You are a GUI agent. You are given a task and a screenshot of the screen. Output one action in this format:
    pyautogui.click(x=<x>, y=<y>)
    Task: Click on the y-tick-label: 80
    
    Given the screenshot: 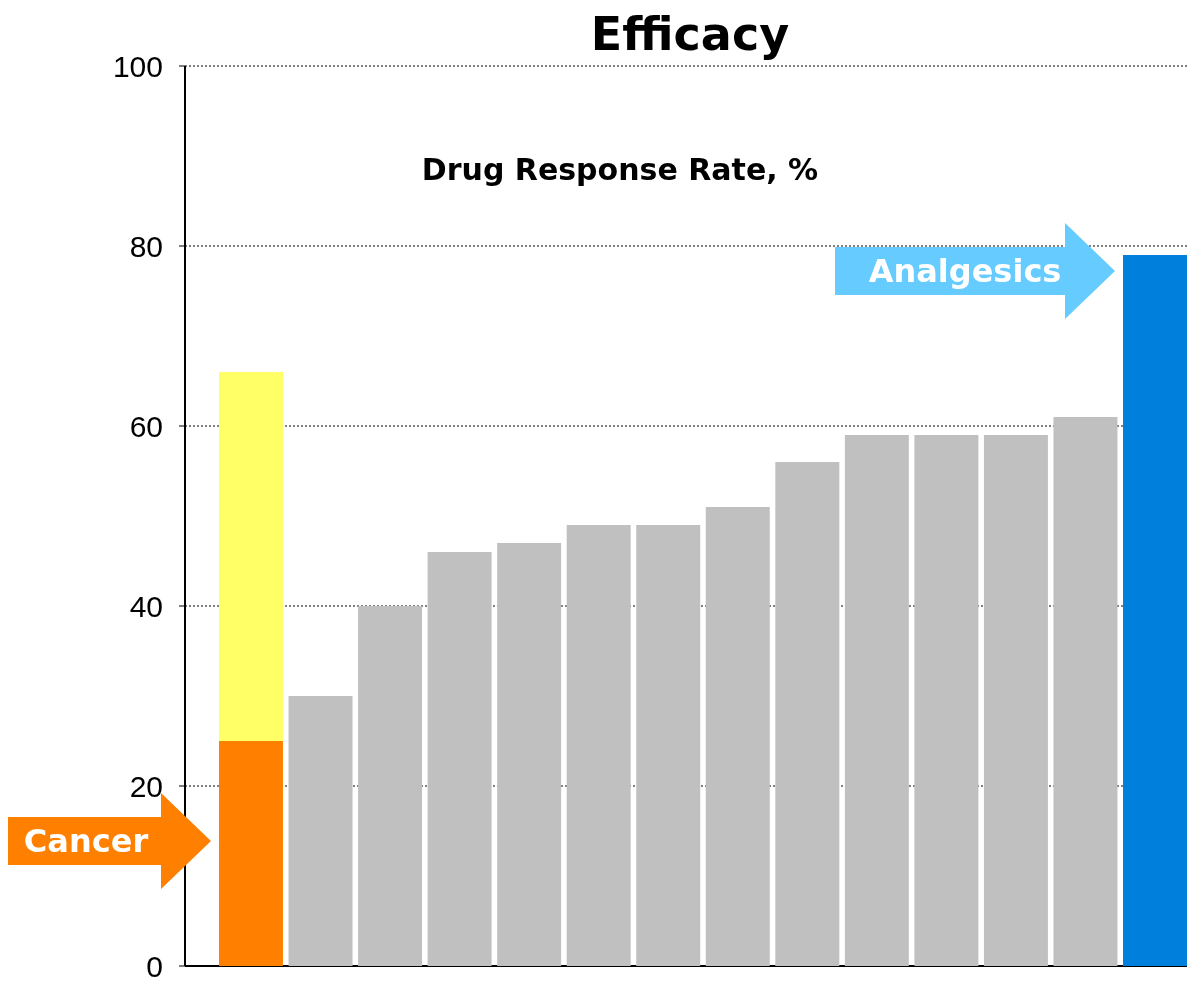 What is the action you would take?
    pyautogui.click(x=146, y=246)
    